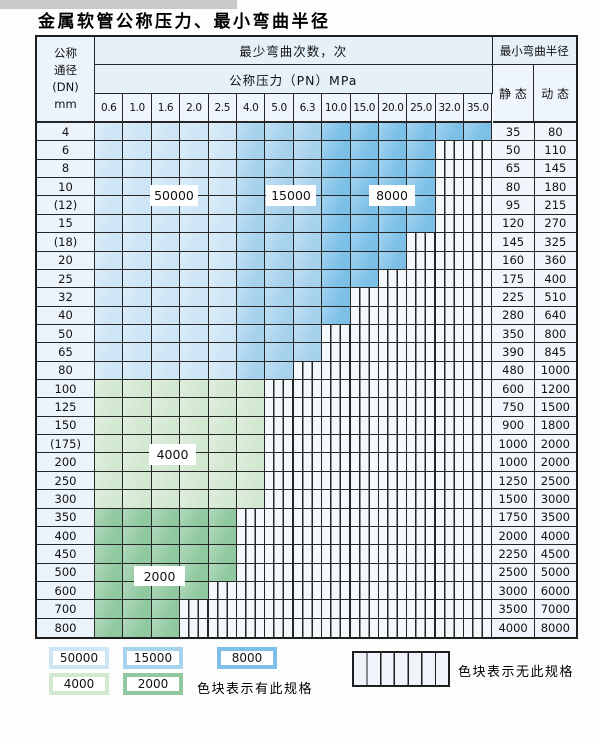  Describe the element at coordinates (513, 591) in the screenshot. I see `static-radius-value: 3000` at that location.